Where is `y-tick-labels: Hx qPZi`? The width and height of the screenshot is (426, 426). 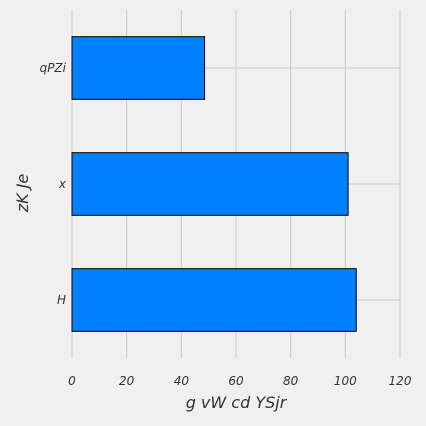
y-tick-labels: Hx qPZi is located at coordinates (53, 184).